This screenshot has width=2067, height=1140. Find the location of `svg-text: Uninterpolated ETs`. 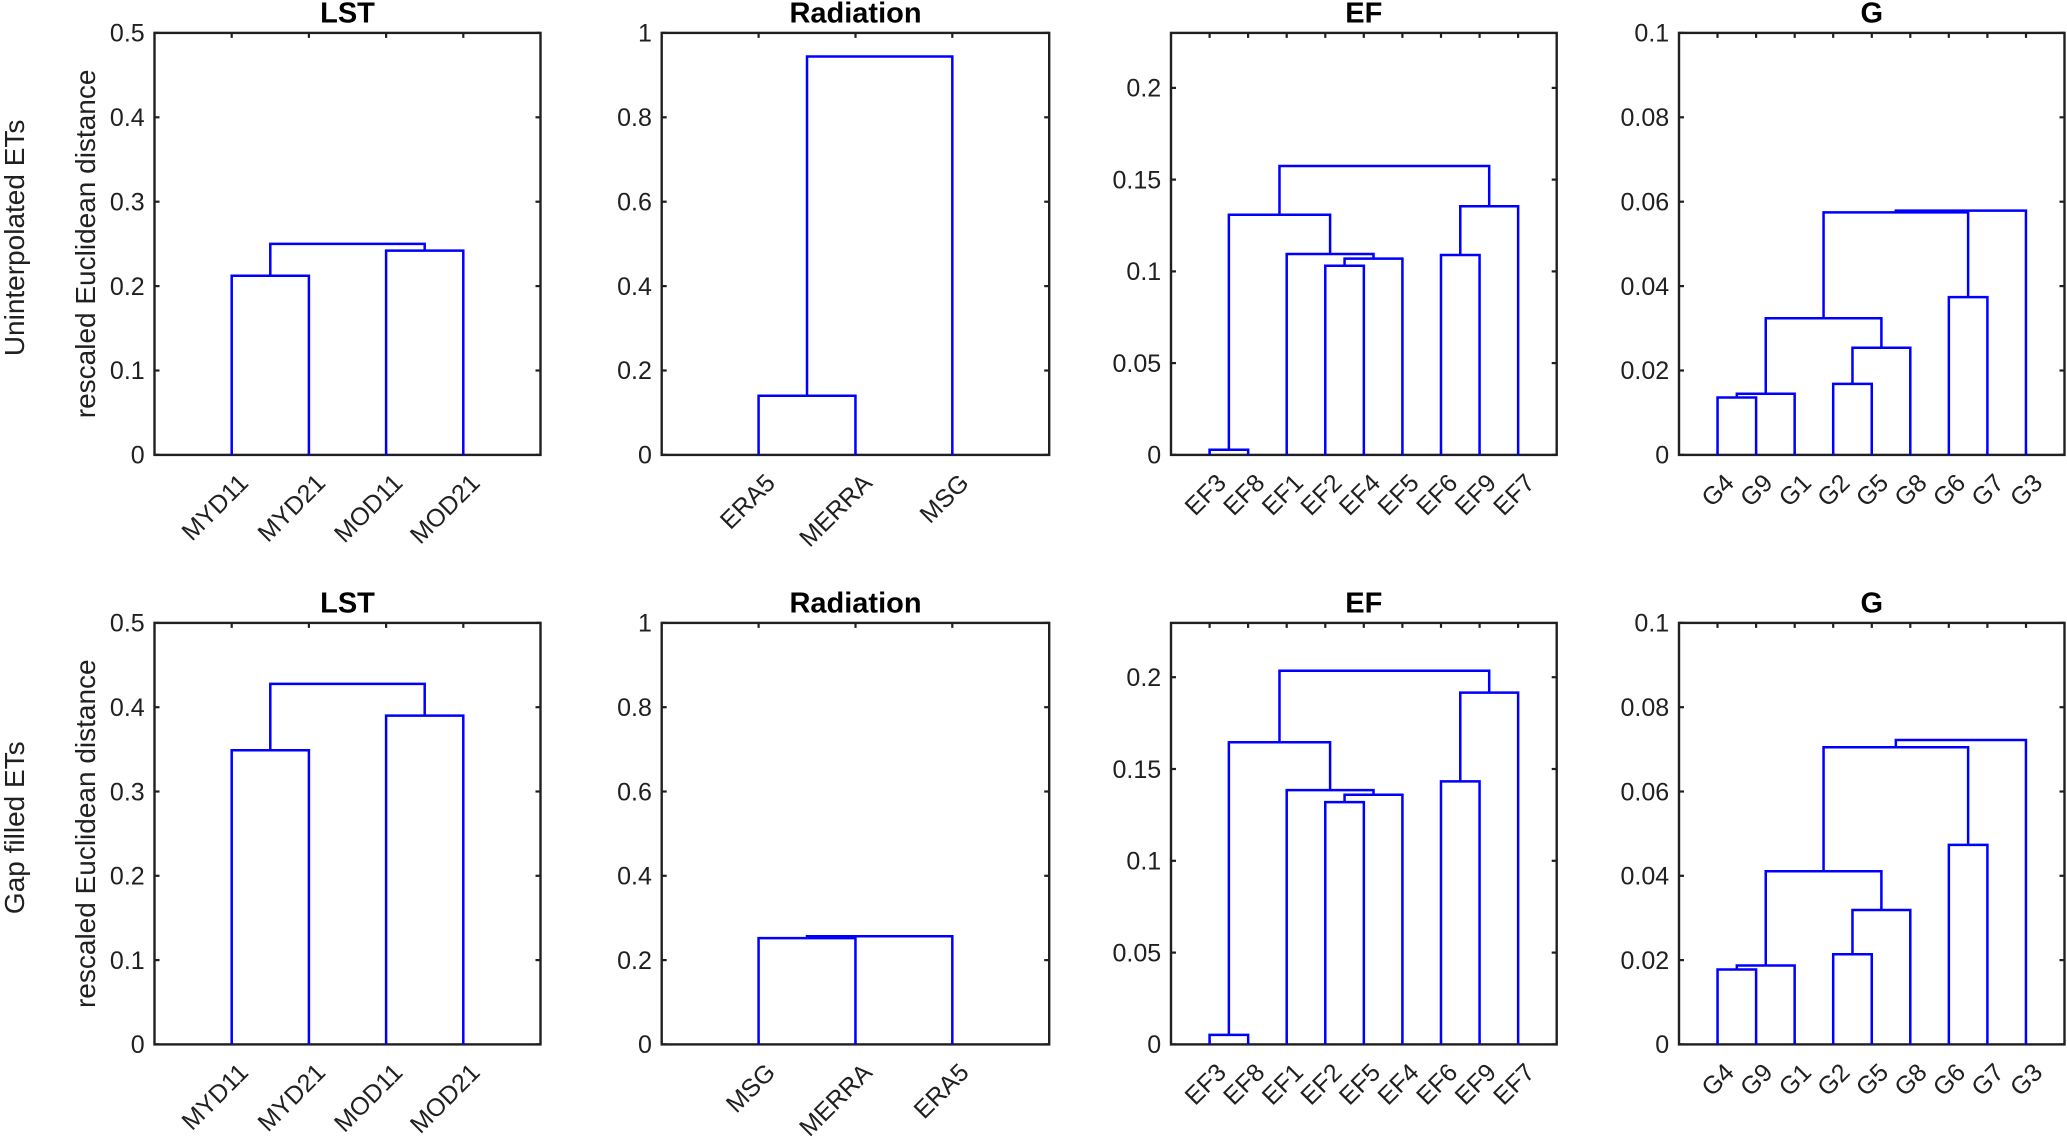

svg-text: Uninterpolated ETs is located at coordinates (15, 238).